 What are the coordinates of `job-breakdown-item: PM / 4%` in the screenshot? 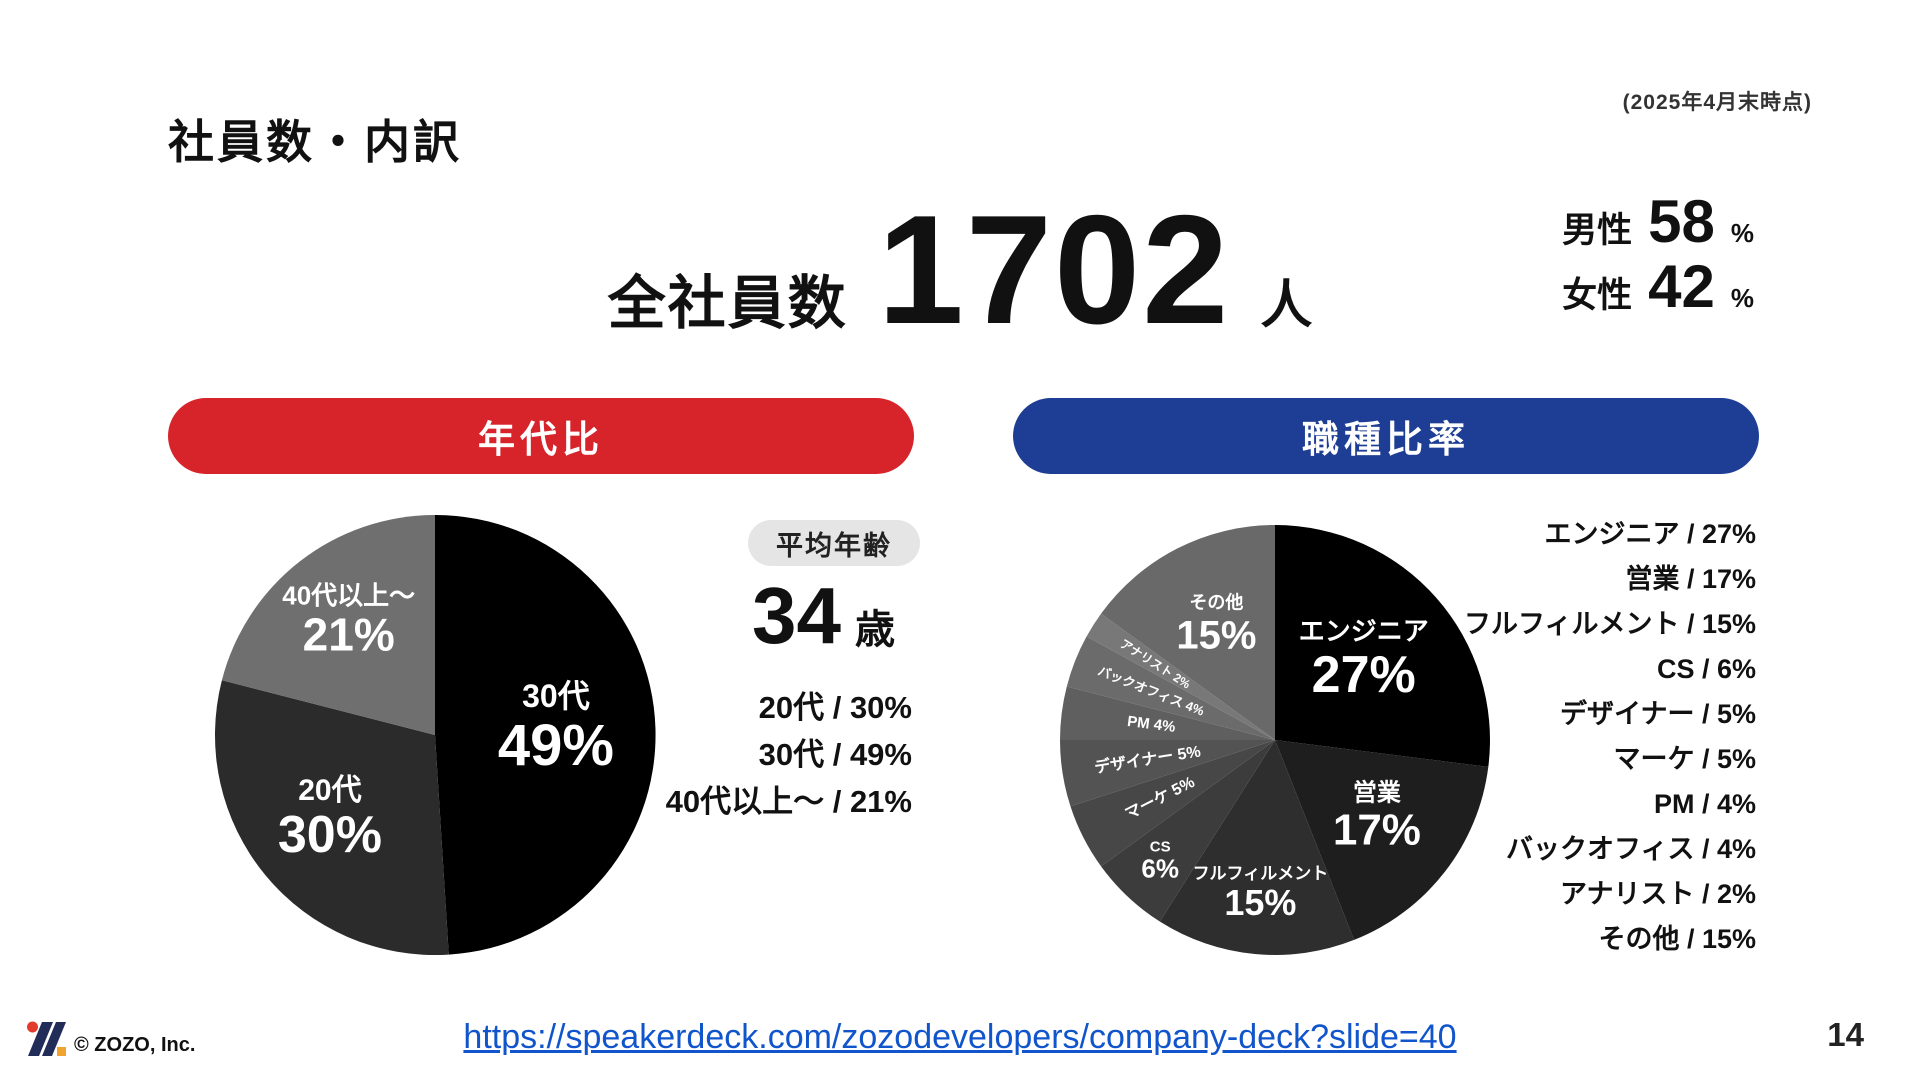 It's located at (1704, 804).